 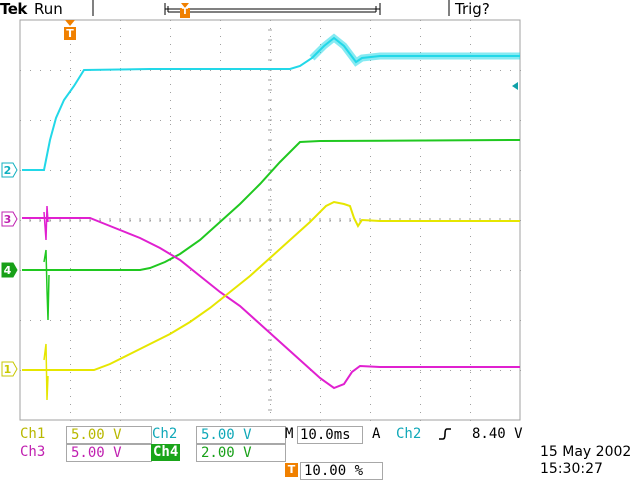 I want to click on date: 15 May 2002, so click(x=586, y=452).